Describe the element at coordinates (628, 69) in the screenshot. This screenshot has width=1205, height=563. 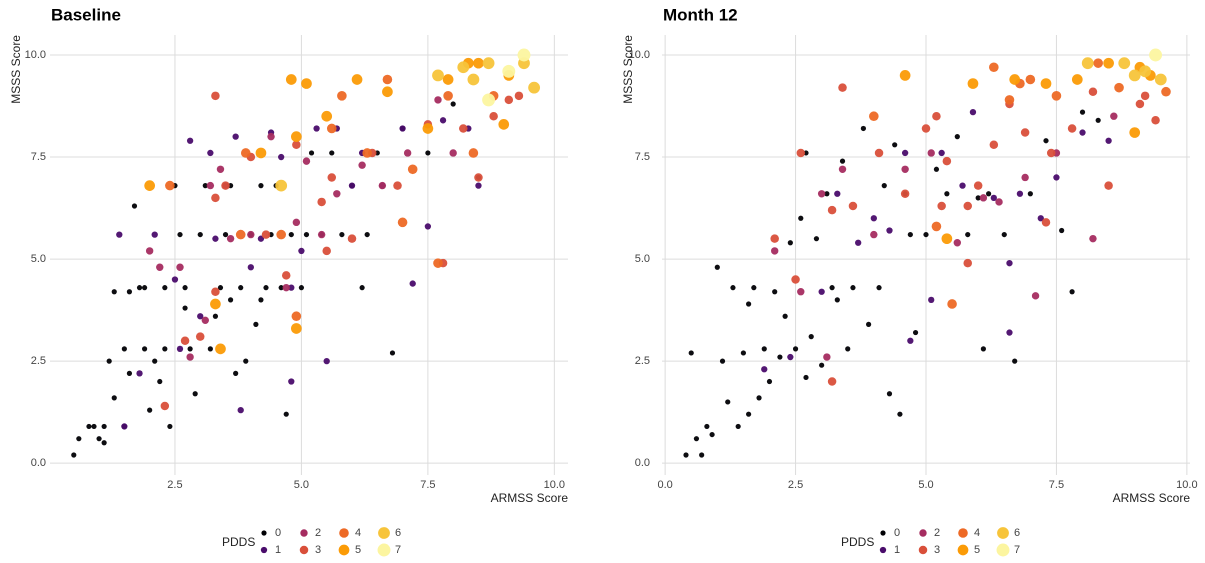
I see `y-axis-title: MSSS Score` at that location.